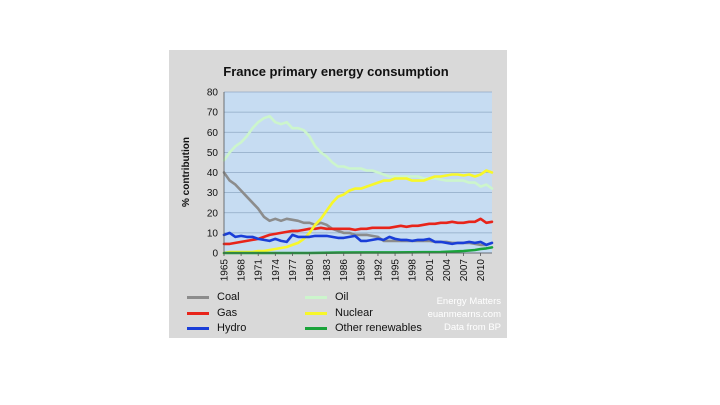 The width and height of the screenshot is (720, 405). What do you see at coordinates (259, 270) in the screenshot?
I see `x-tick-label: 1971` at bounding box center [259, 270].